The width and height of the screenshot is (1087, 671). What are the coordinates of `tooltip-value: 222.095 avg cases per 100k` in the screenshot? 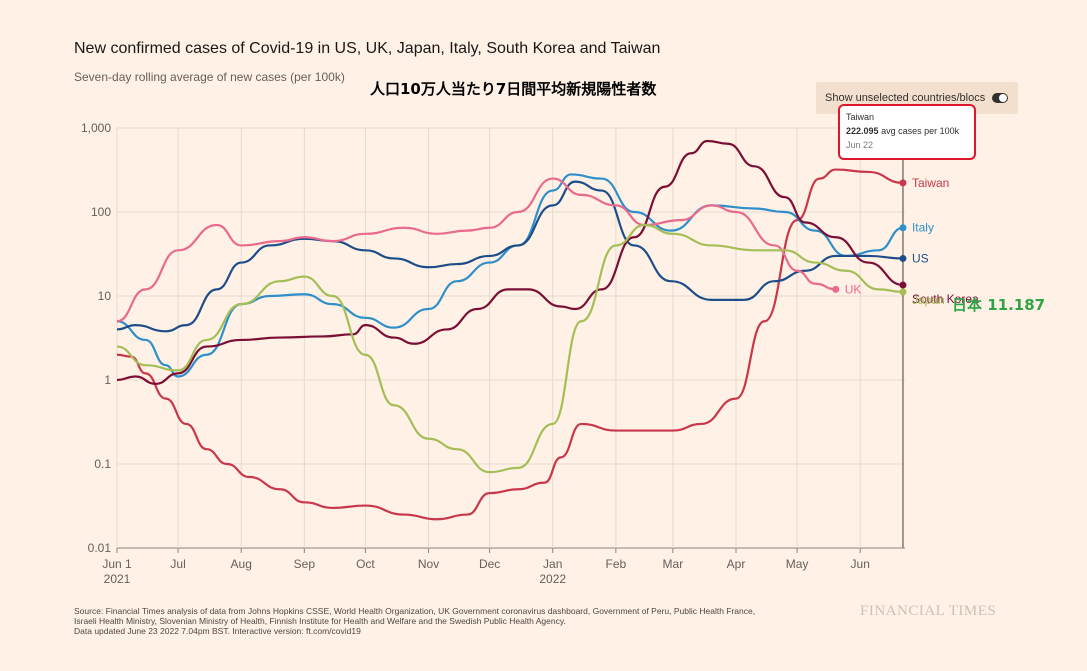 It's located at (902, 131).